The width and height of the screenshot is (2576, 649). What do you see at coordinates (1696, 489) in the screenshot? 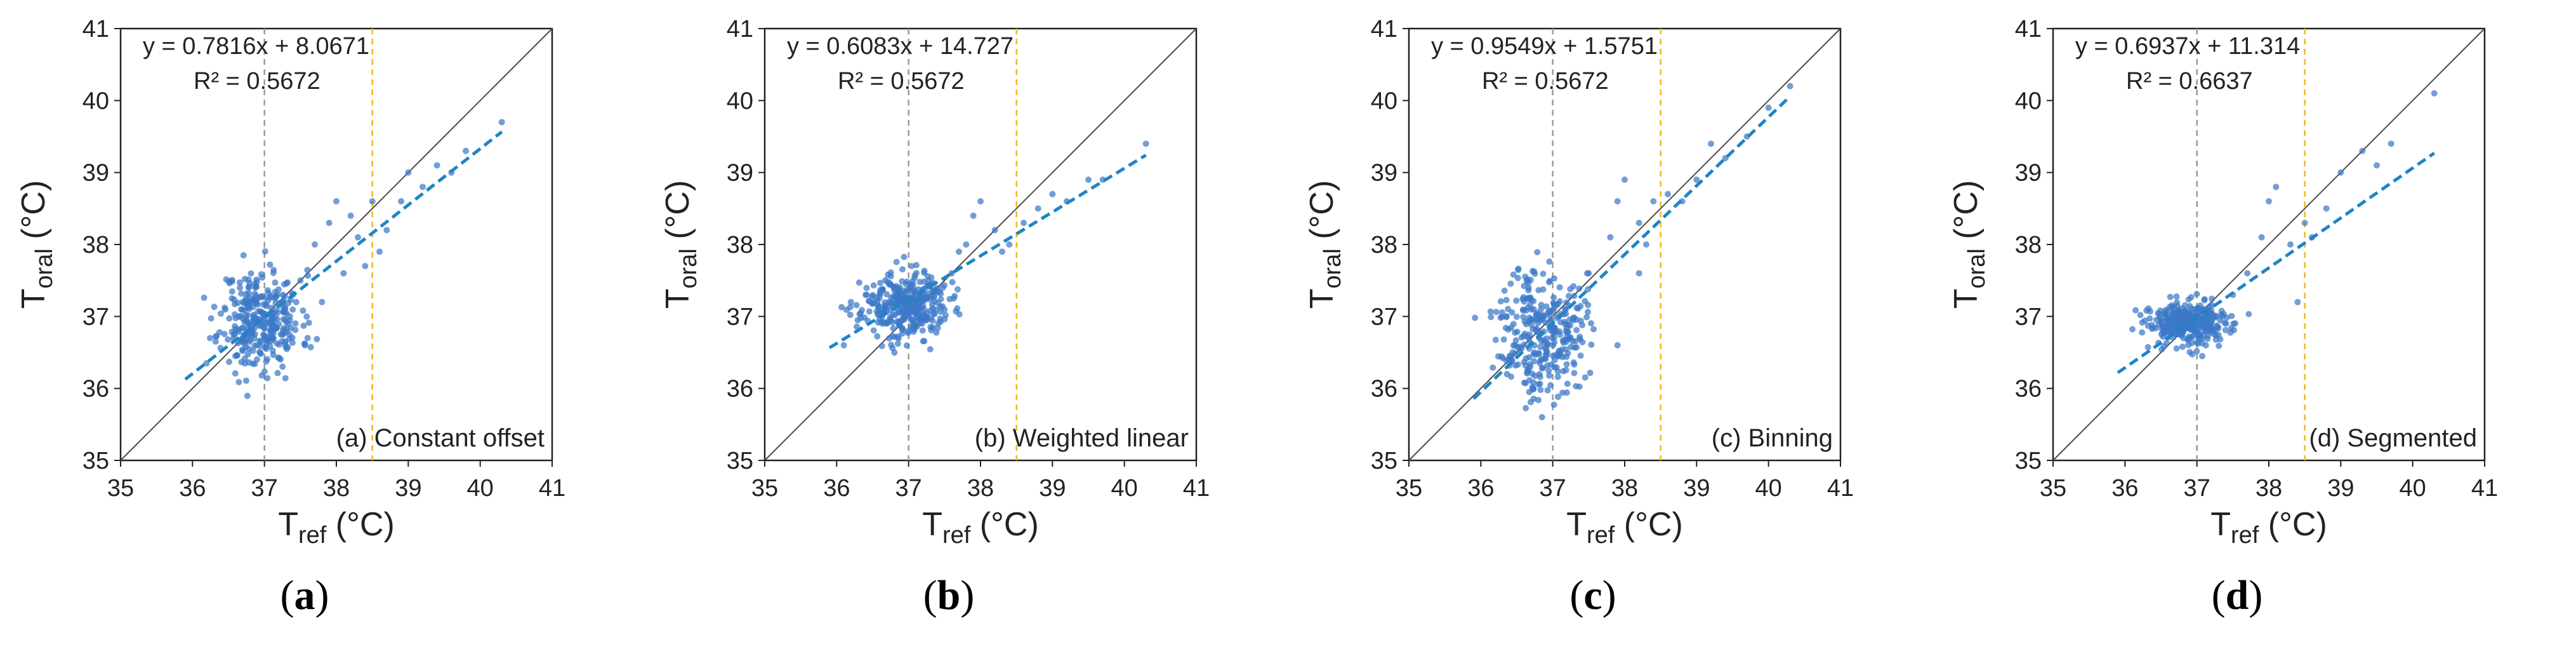
I see `x-tick-label: 39` at bounding box center [1696, 489].